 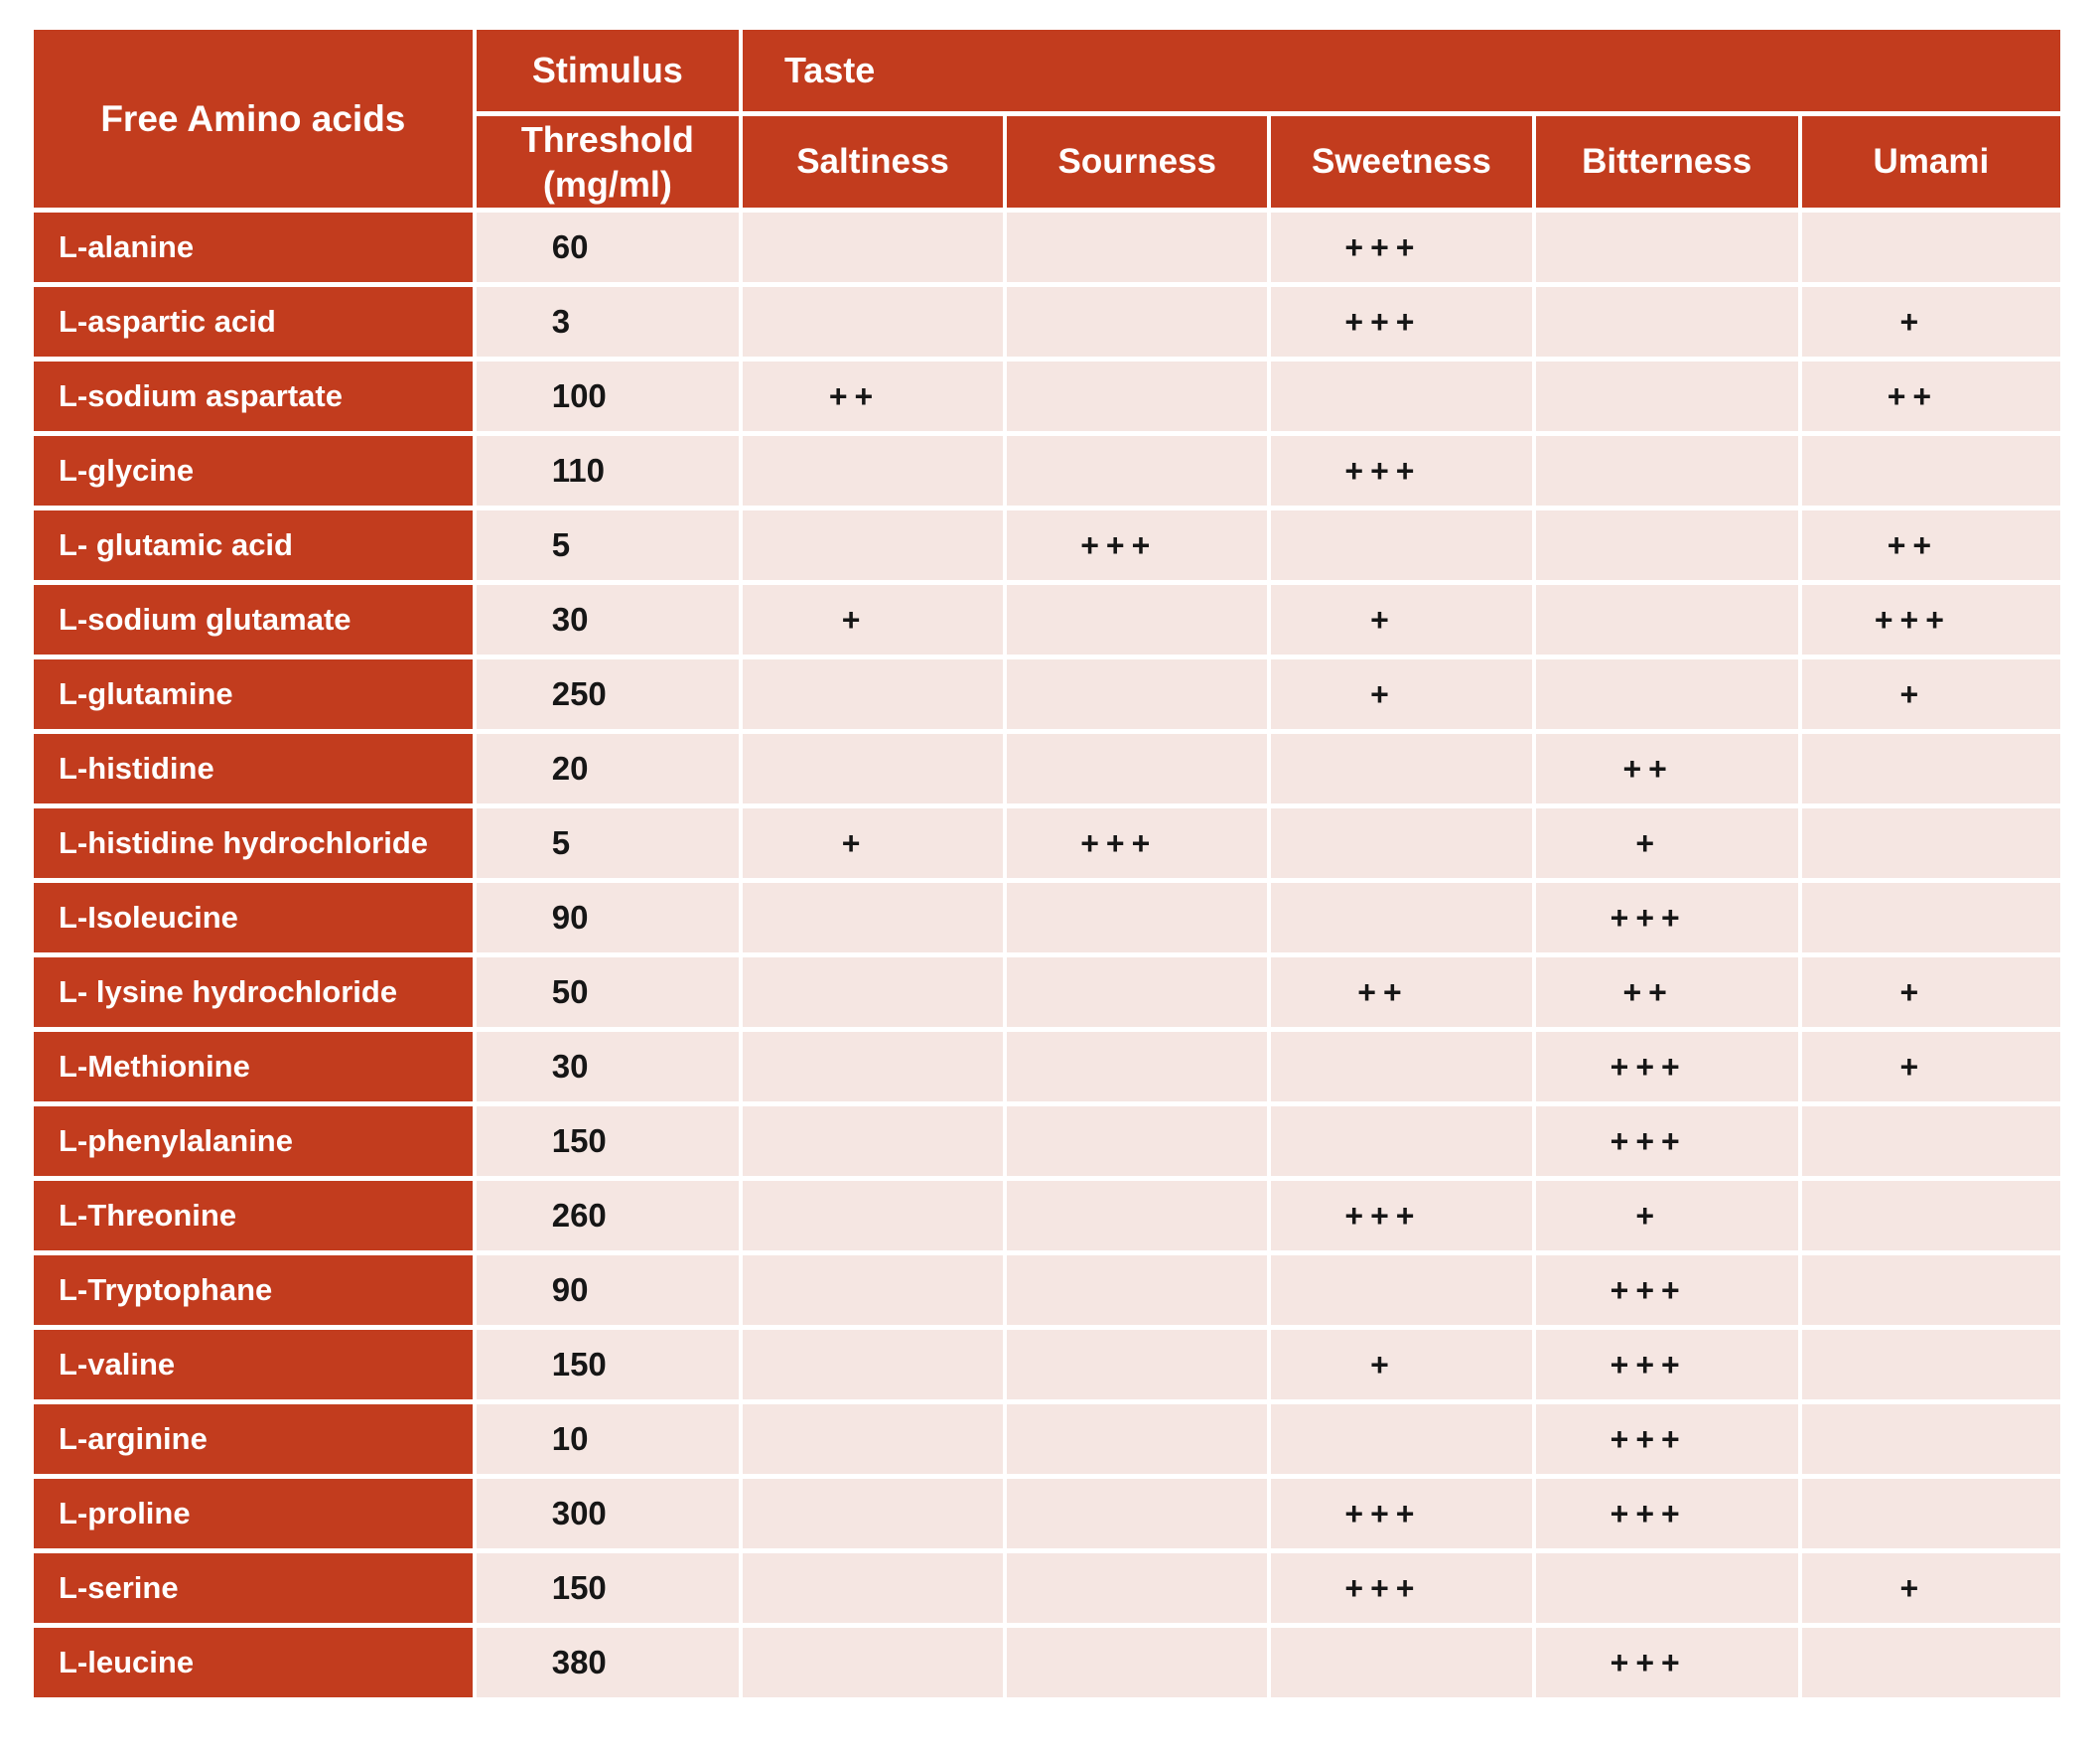 What do you see at coordinates (1047, 843) in the screenshot?
I see `table-row: L-histidine hydrochloride 5 + +++ +` at bounding box center [1047, 843].